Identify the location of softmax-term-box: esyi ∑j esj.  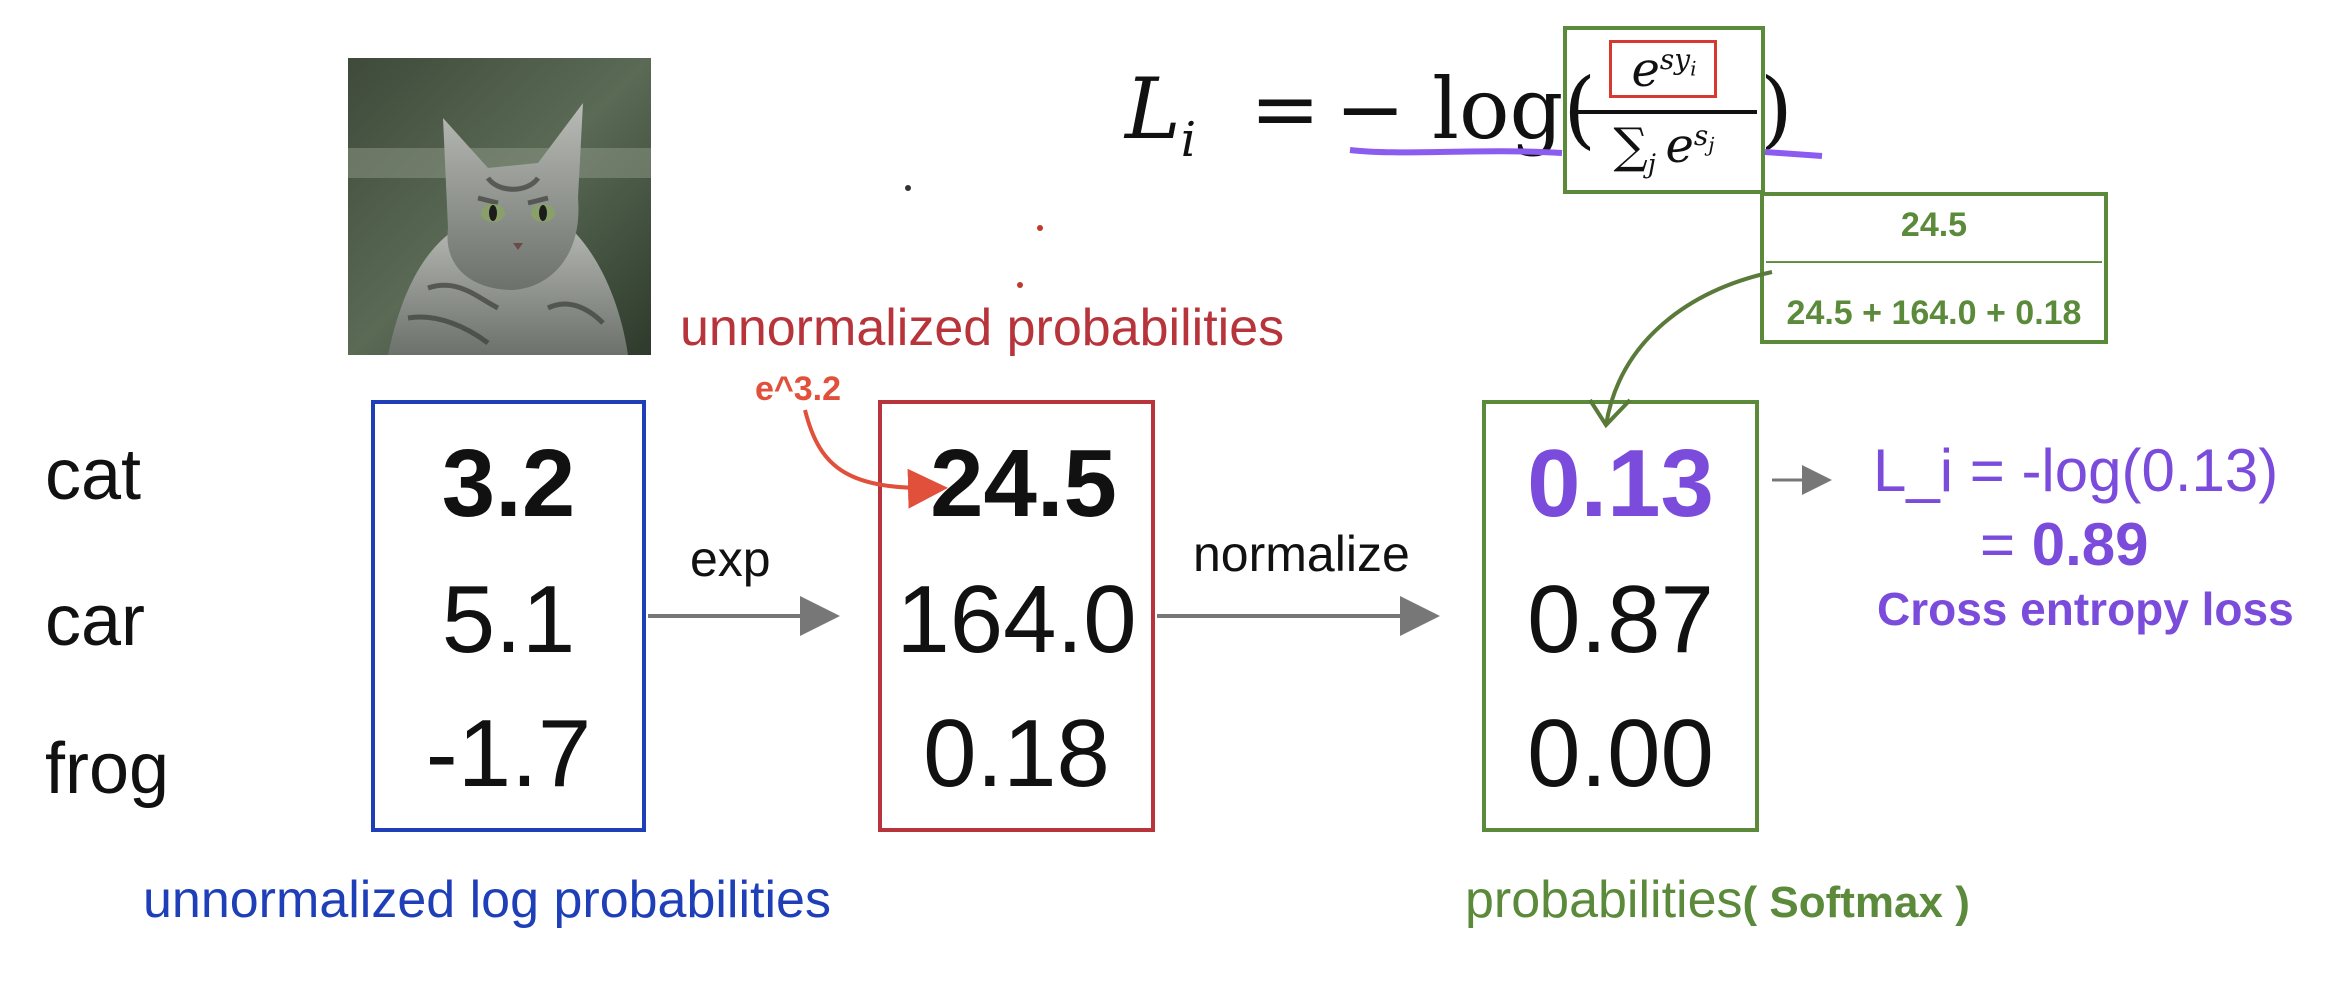
(1664, 110).